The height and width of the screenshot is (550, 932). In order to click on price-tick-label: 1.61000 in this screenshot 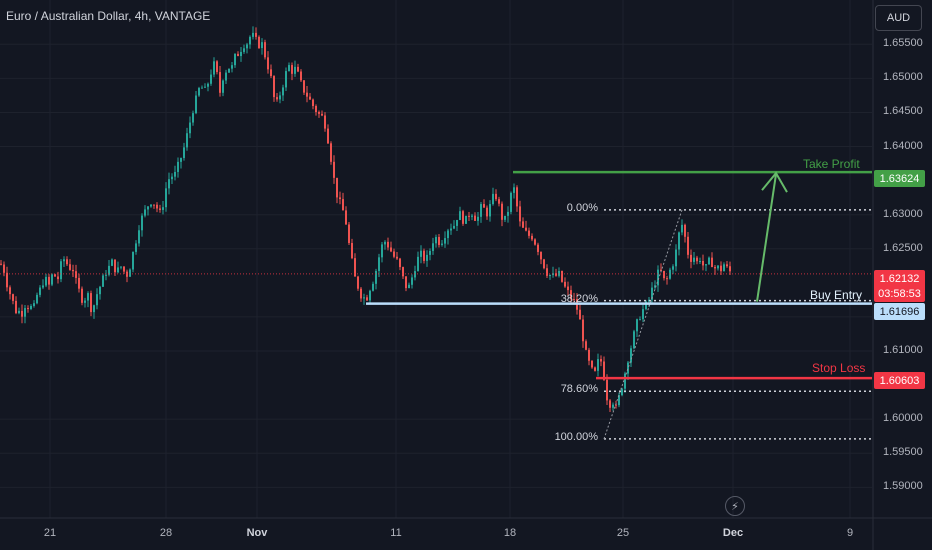, I will do `click(903, 350)`.